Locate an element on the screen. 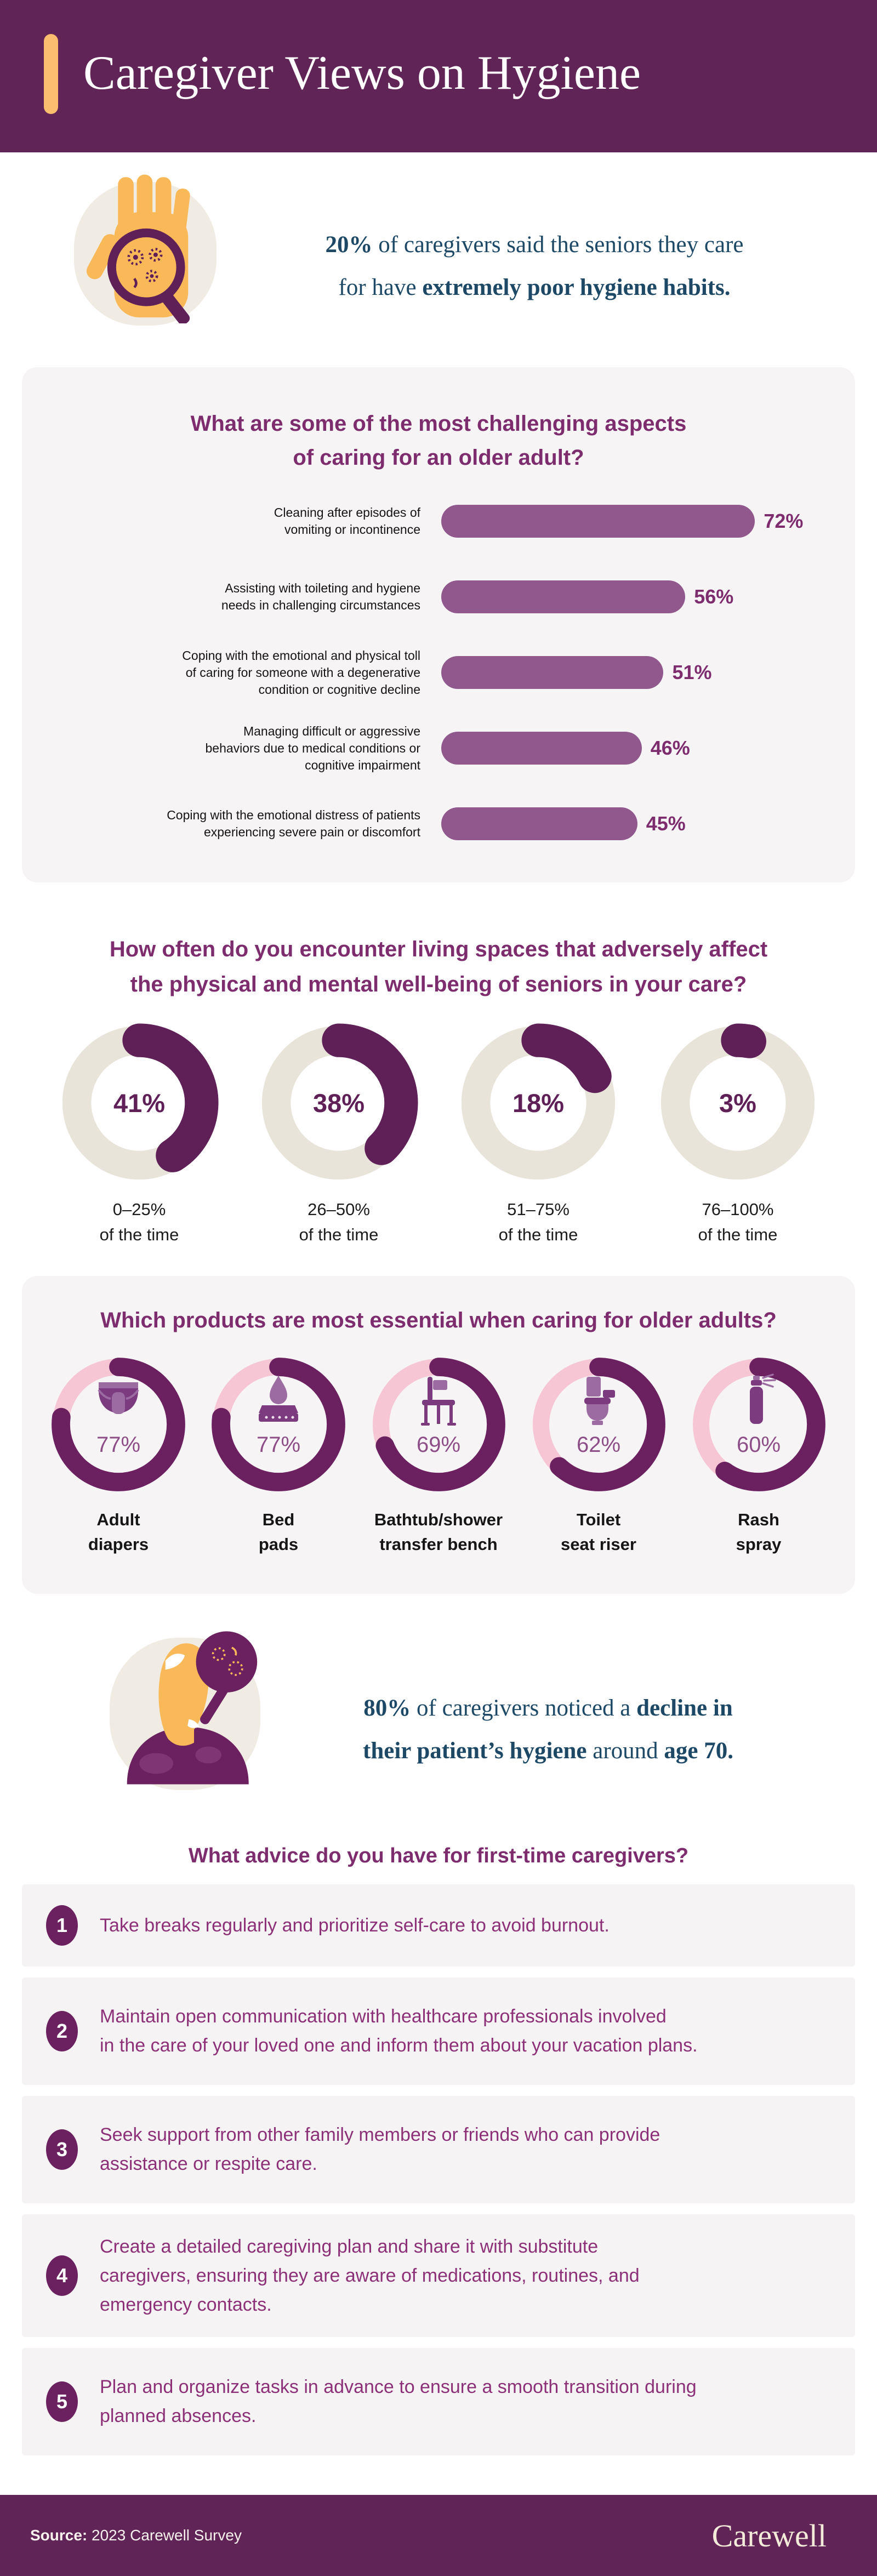  footer-band: Source: 2023 Carewell Survey Carewell is located at coordinates (438, 2535).